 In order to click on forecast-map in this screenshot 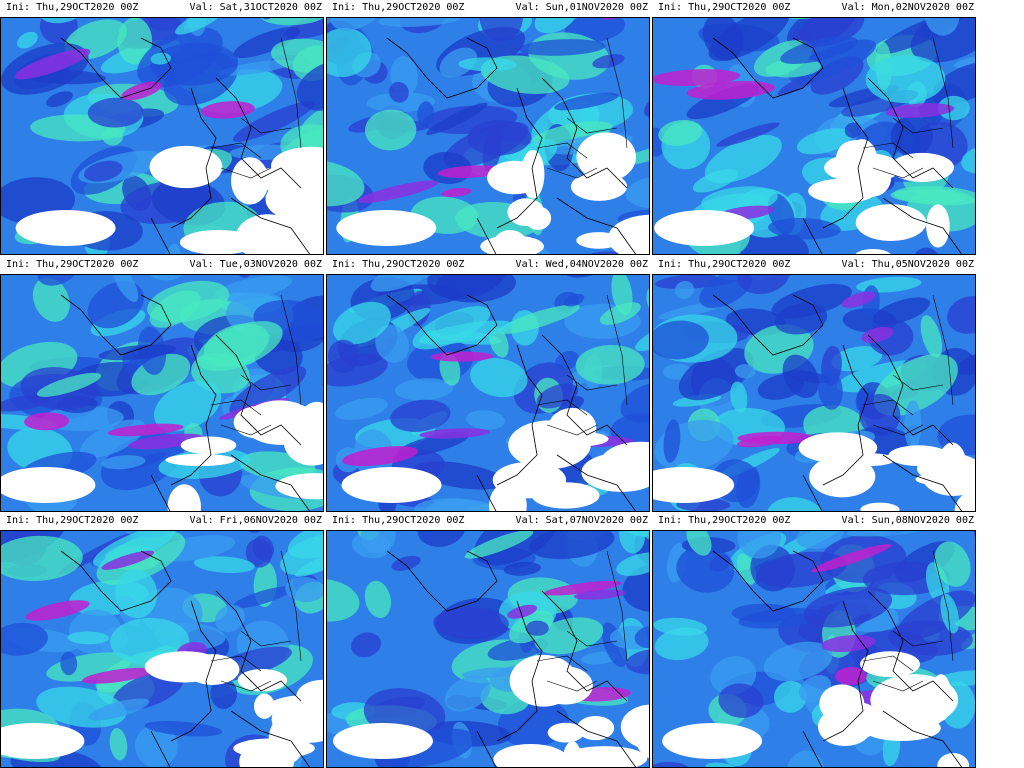, I will do `click(488, 649)`.